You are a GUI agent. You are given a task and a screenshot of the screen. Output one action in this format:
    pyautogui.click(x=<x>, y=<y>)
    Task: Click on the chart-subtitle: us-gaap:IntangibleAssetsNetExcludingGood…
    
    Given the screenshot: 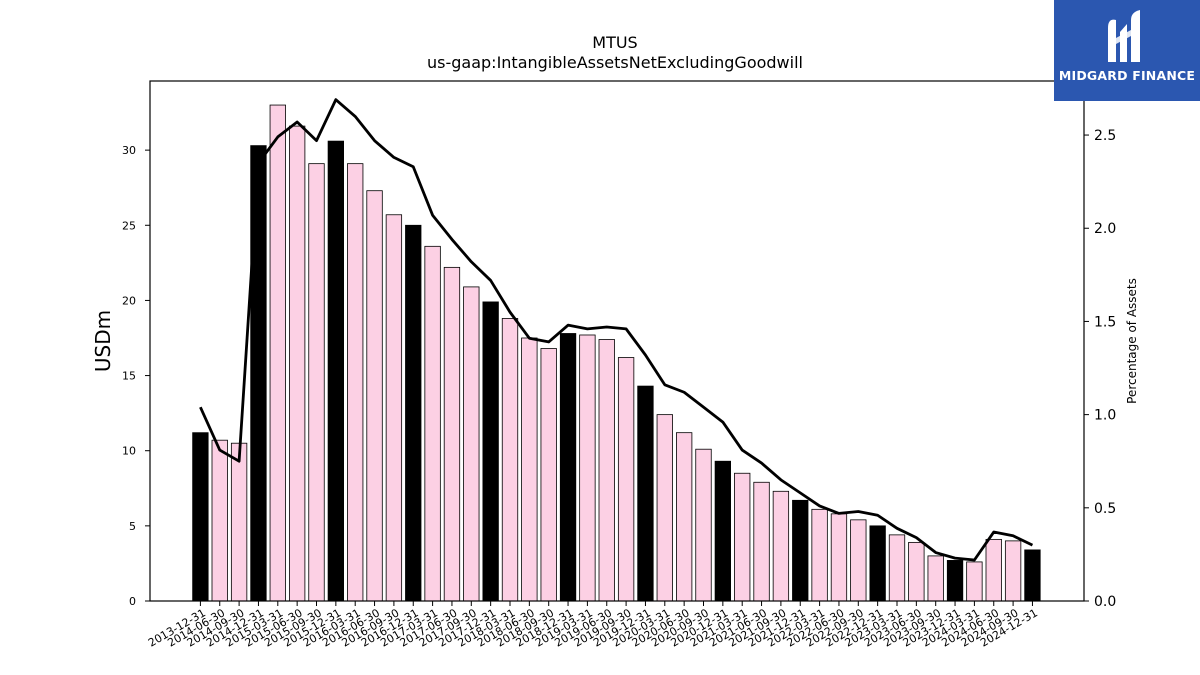 What is the action you would take?
    pyautogui.click(x=615, y=62)
    